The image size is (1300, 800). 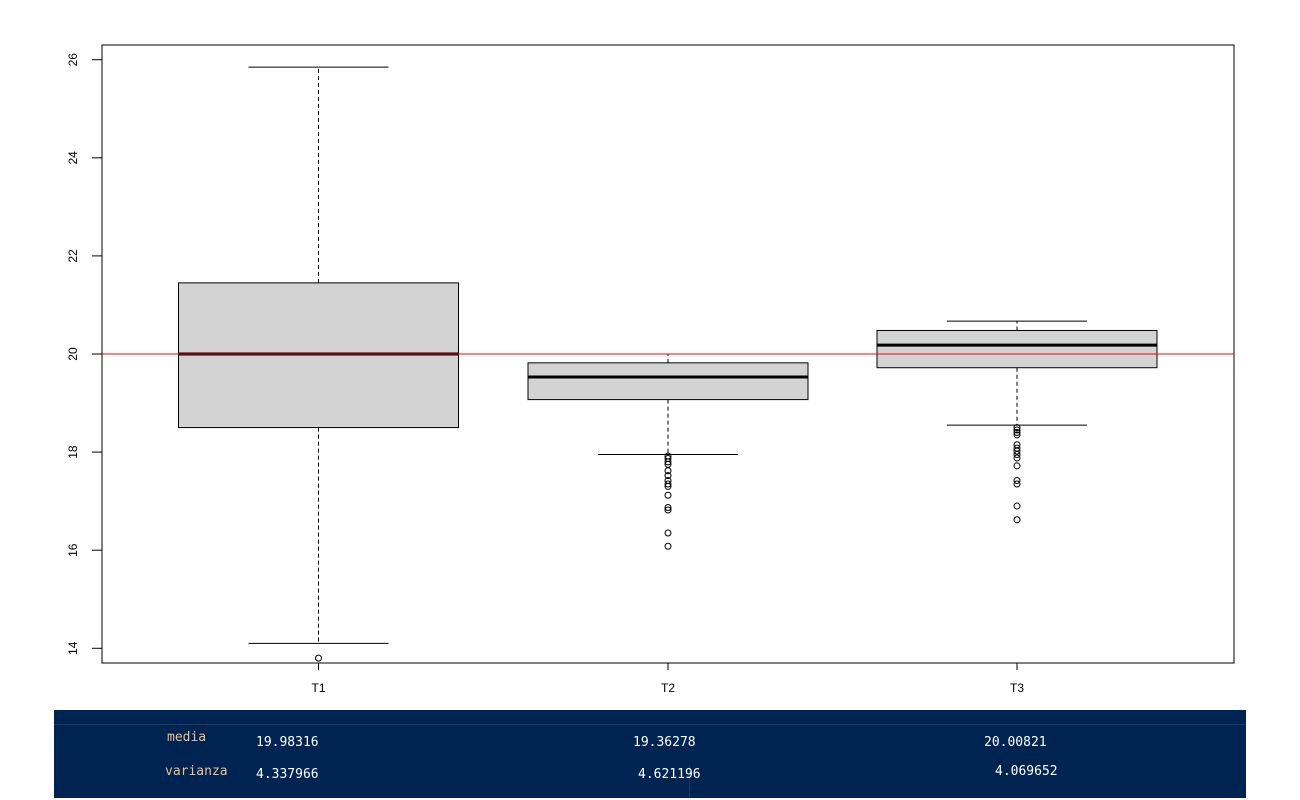 I want to click on x-tick-label-T2: T2, so click(x=668, y=688).